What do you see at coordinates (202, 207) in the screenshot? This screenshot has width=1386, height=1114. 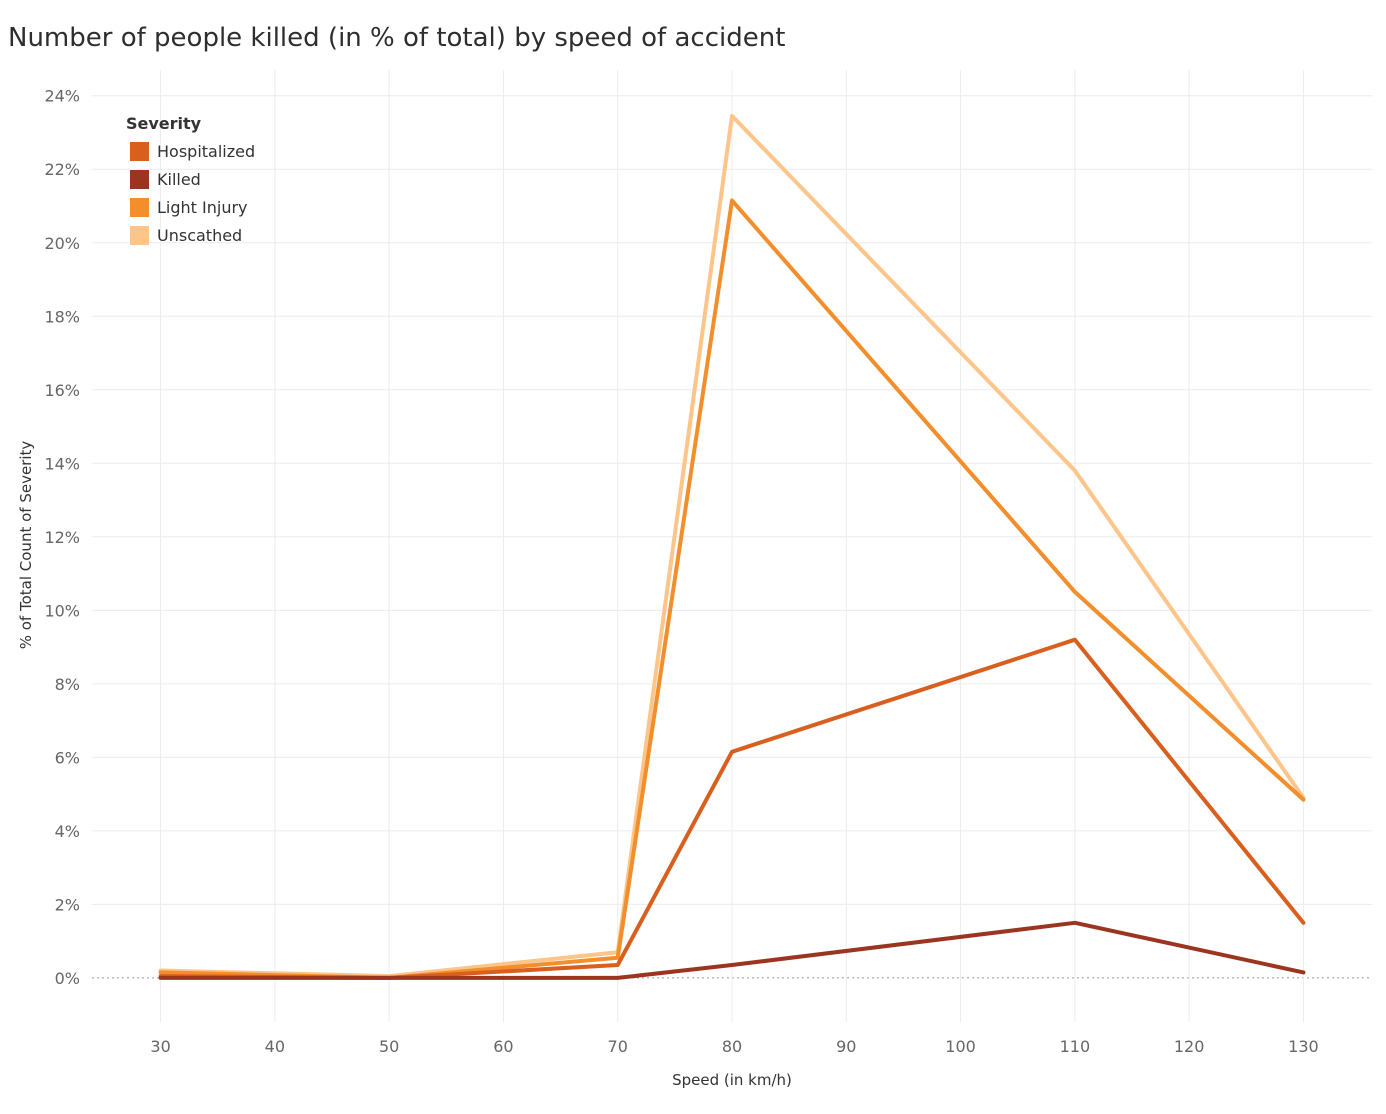 I see `legend-label: Light Injury` at bounding box center [202, 207].